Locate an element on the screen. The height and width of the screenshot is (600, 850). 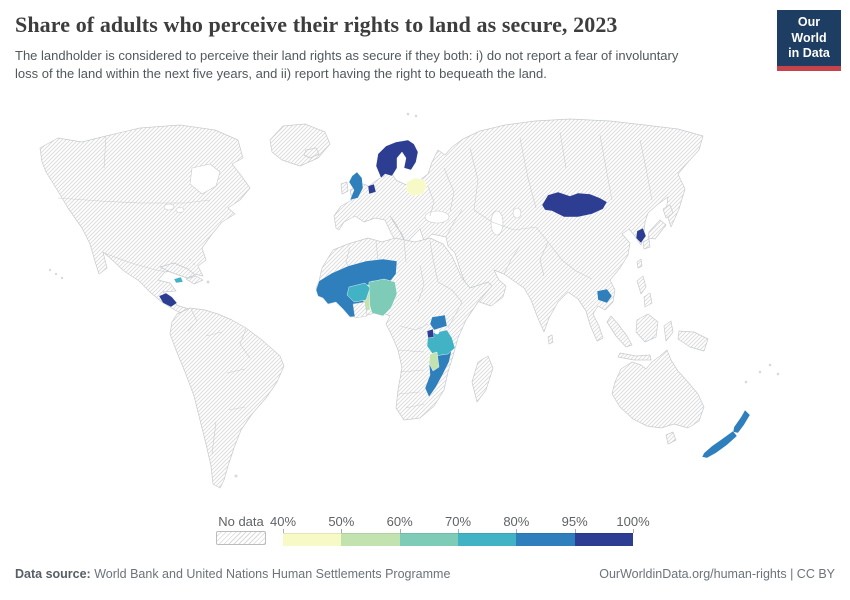
country-new-zealand-south is located at coordinates (719, 444).